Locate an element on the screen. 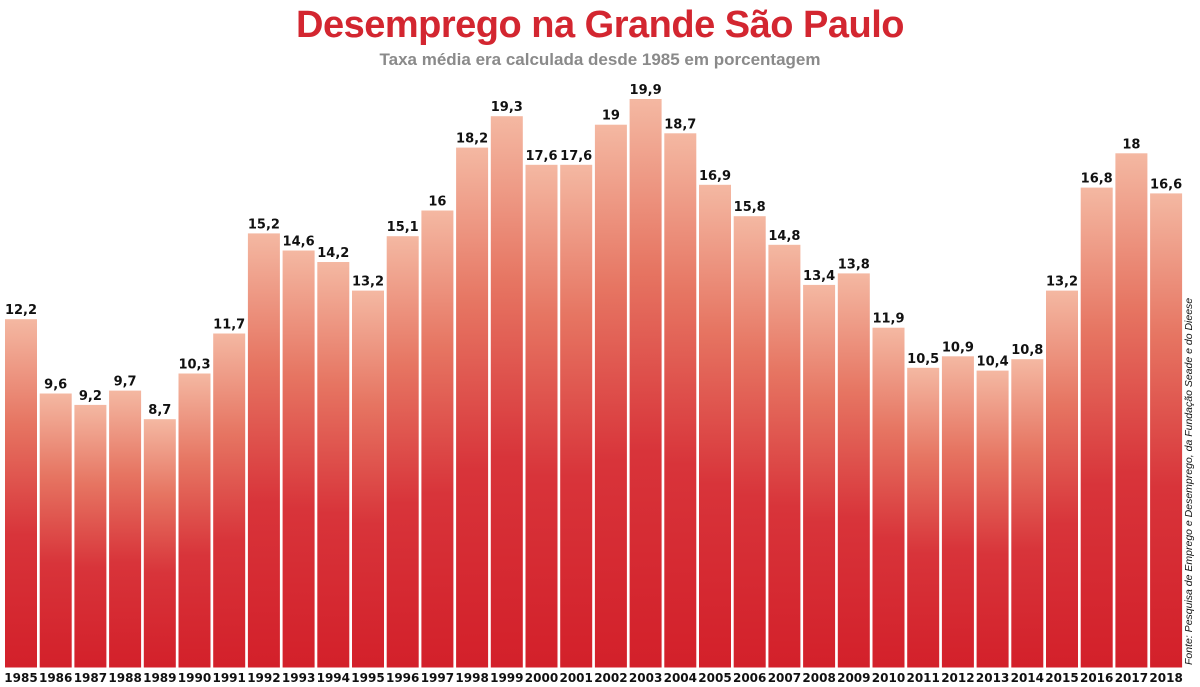  bar-1986 is located at coordinates (55, 530).